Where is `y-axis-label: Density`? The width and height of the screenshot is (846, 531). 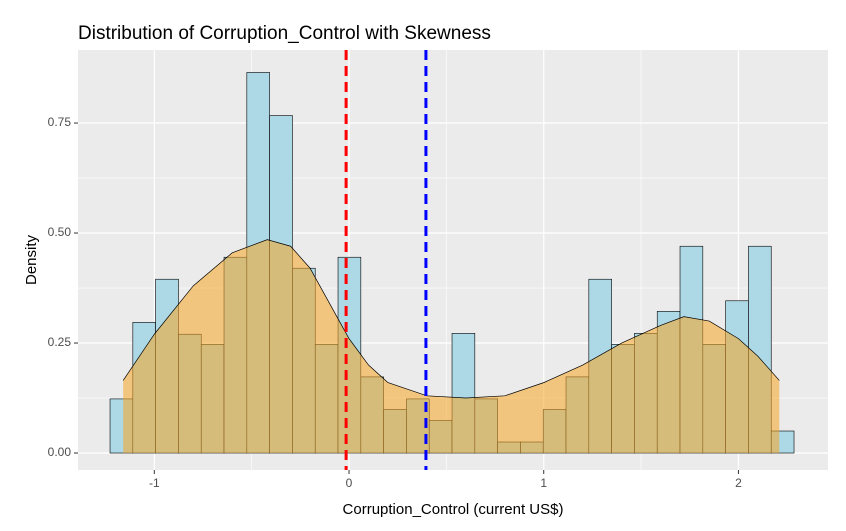
y-axis-label: Density is located at coordinates (31, 259).